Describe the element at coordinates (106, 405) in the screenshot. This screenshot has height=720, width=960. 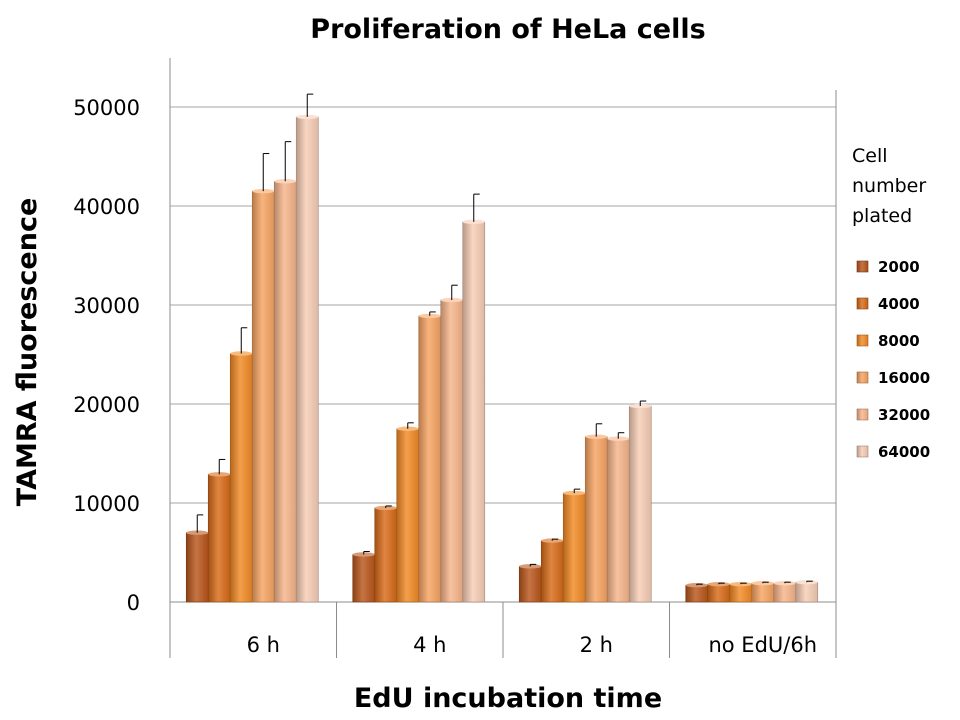
I see `y-tick-label: 20000` at that location.